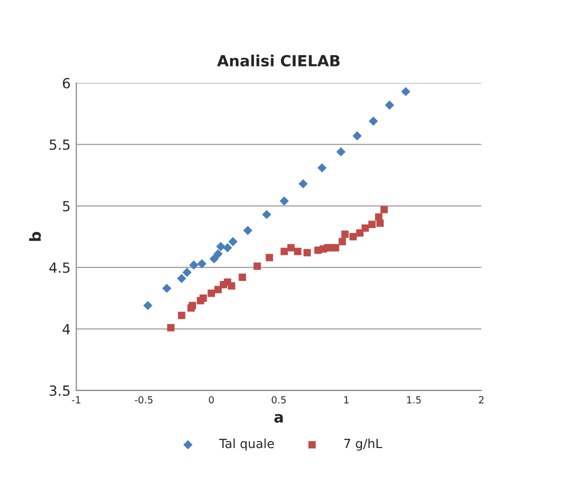  I want to click on y-tick-label: 4, so click(66, 329).